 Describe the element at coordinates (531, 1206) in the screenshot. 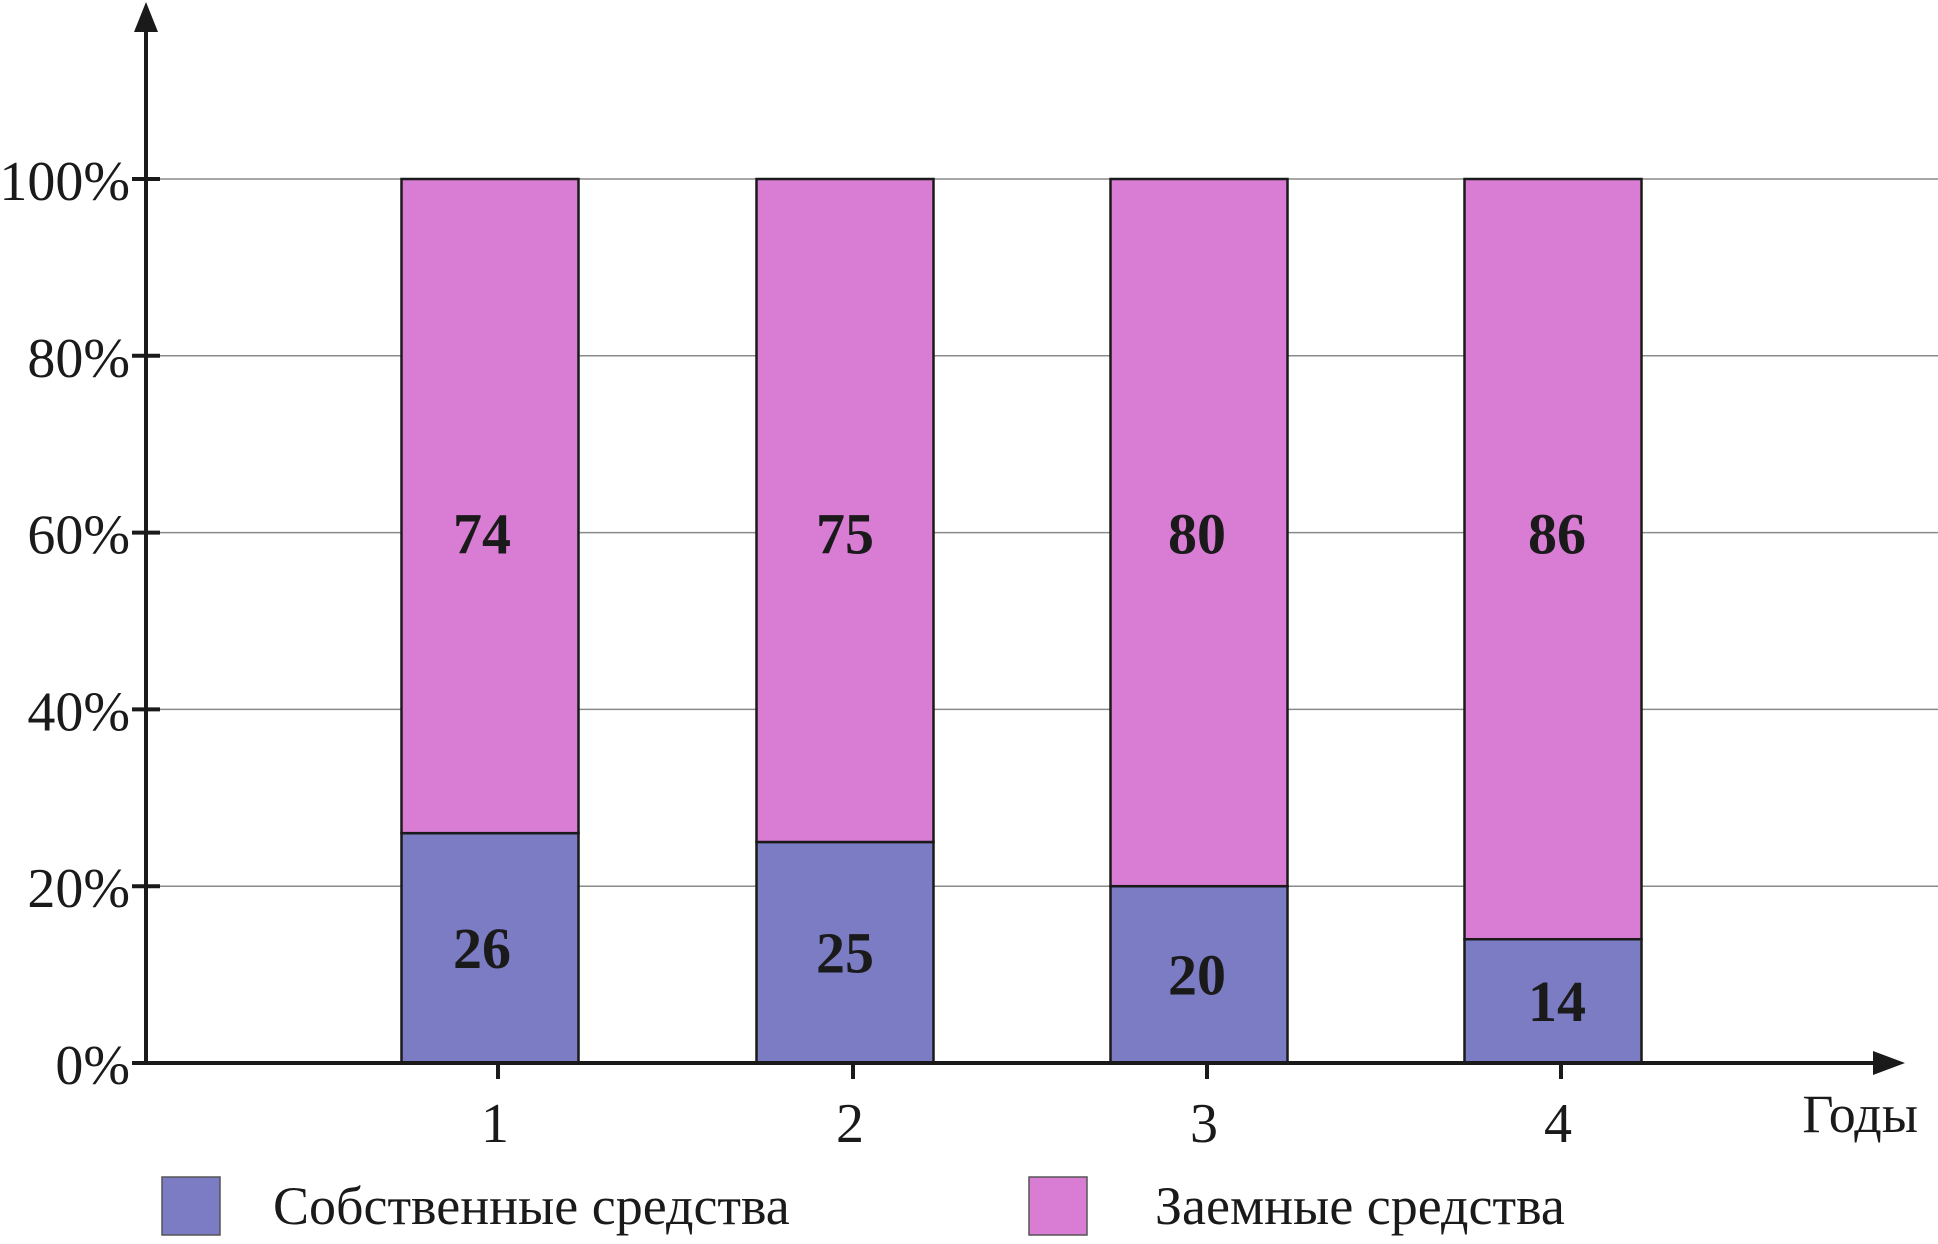

I see `legend-label: Собственные средства` at that location.